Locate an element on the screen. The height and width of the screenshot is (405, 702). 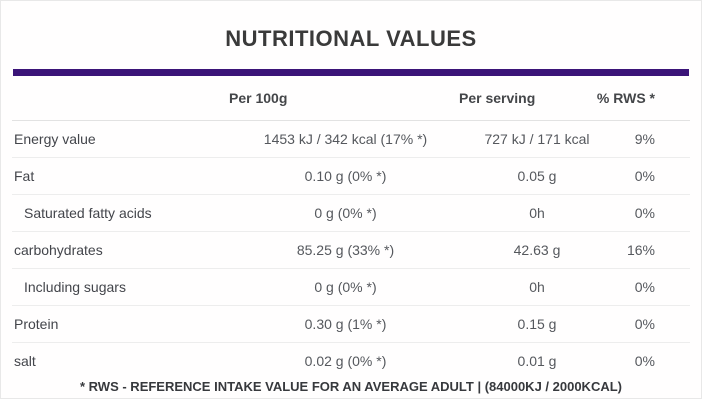
value-per-serving: 42.63 g is located at coordinates (537, 250).